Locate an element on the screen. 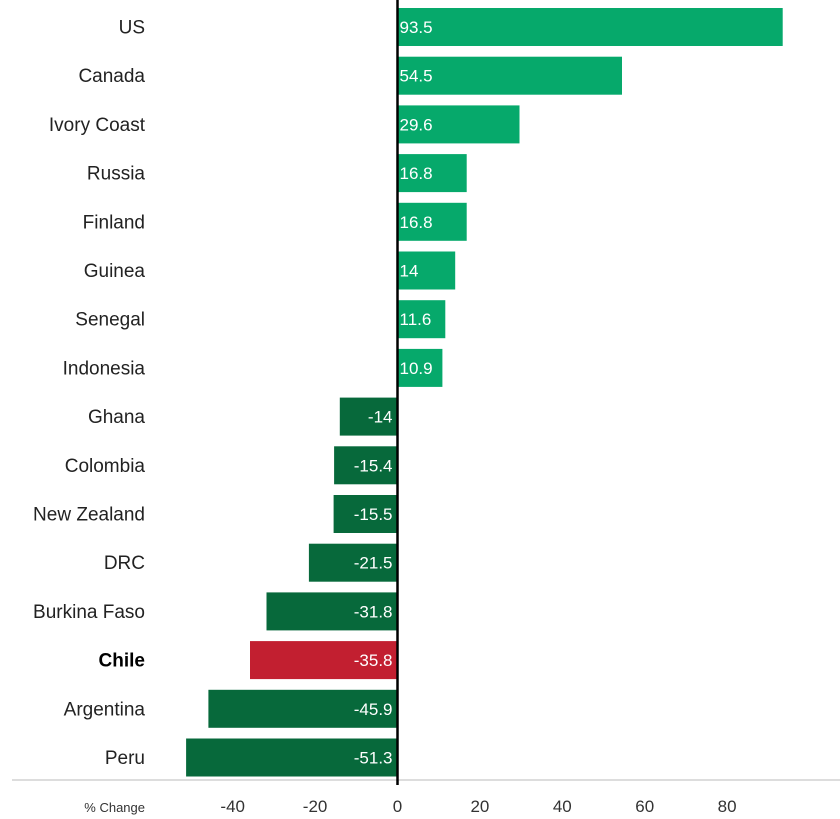  category-label: Argentina is located at coordinates (105, 709).